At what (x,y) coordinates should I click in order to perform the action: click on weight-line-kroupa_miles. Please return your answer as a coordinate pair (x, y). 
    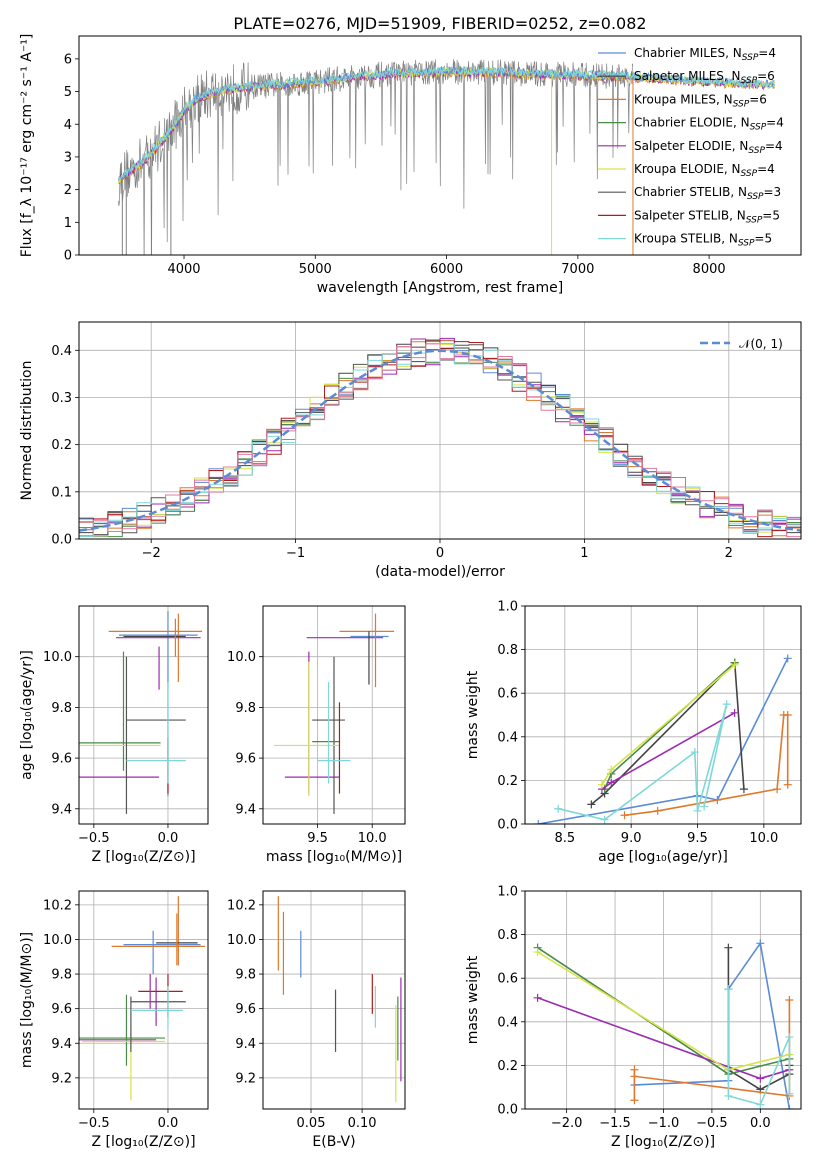
    Looking at the image, I should click on (706, 765).